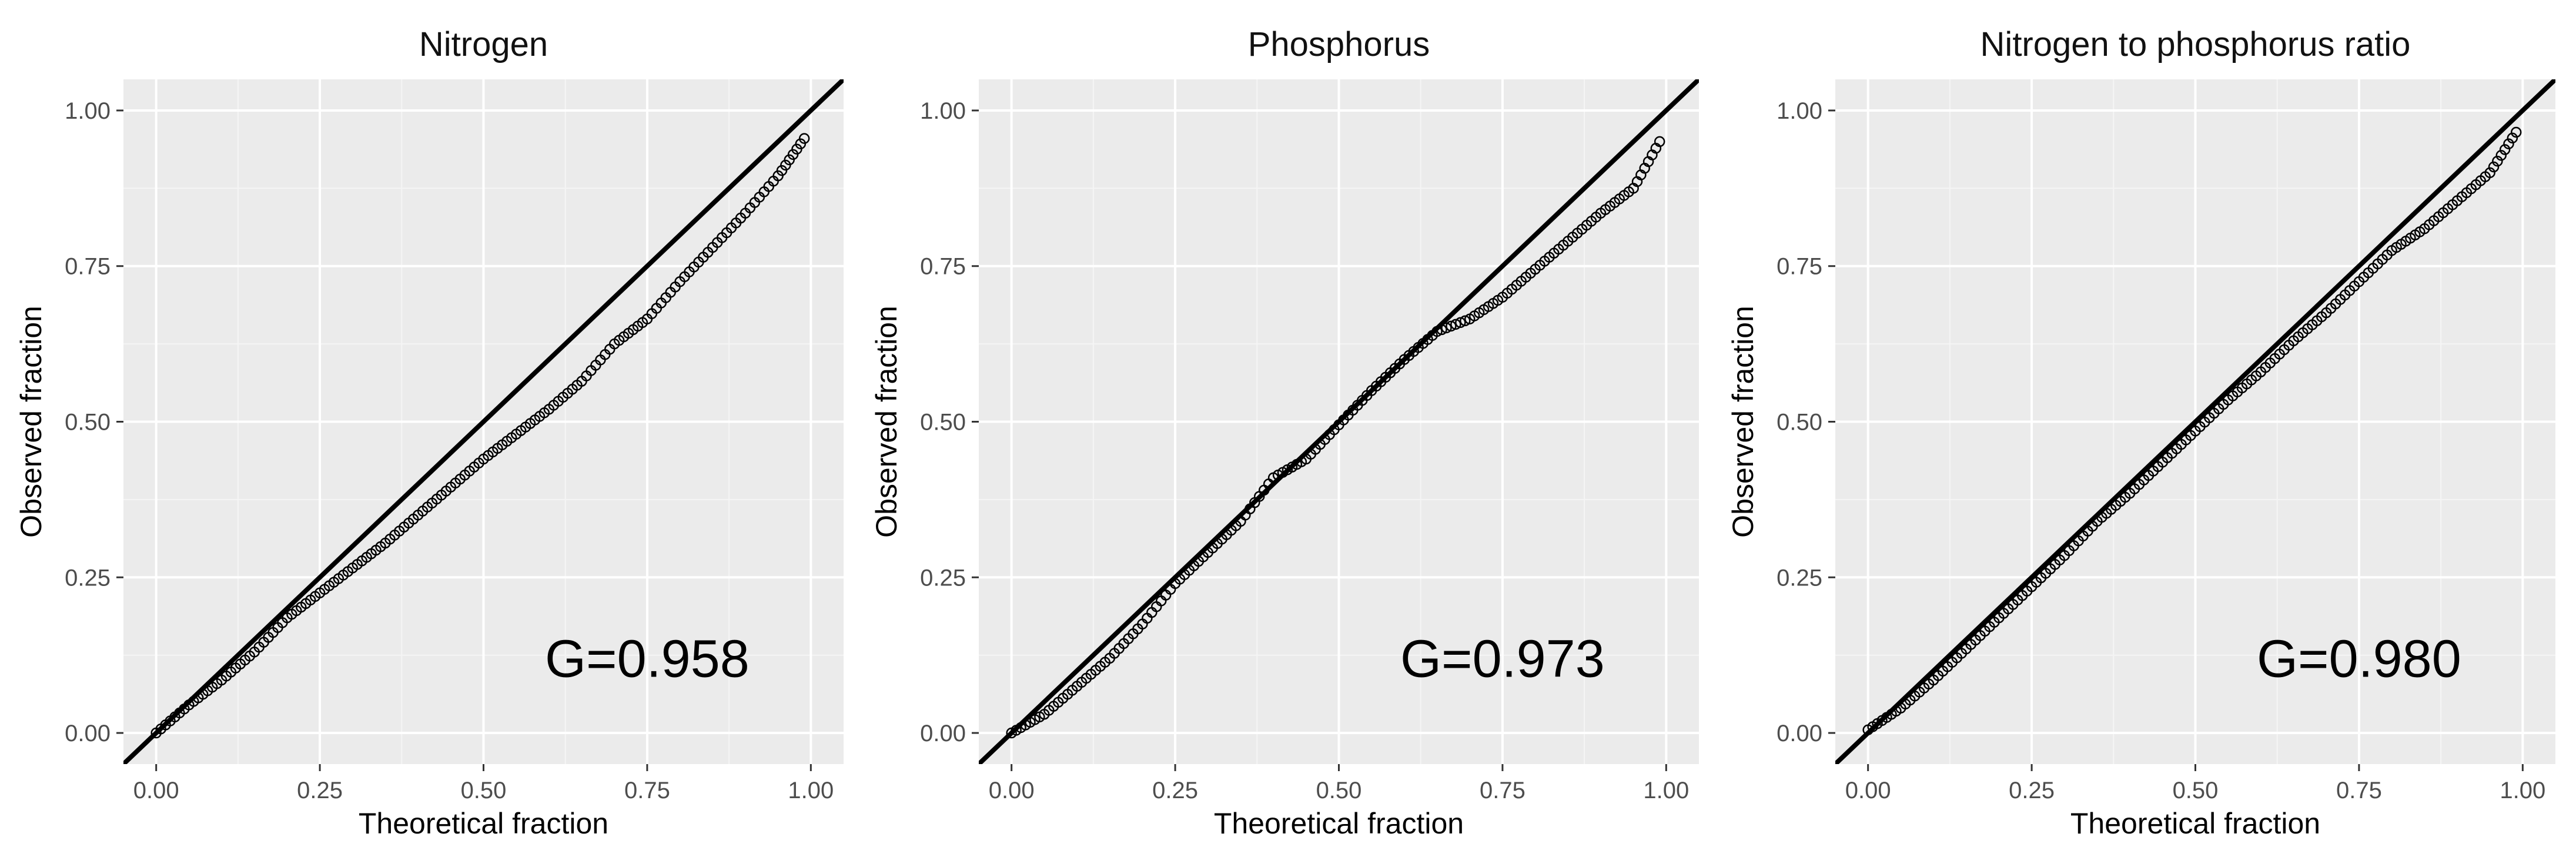 The height and width of the screenshot is (864, 2576). I want to click on goodness-of-fit-label: G=0.958, so click(647, 659).